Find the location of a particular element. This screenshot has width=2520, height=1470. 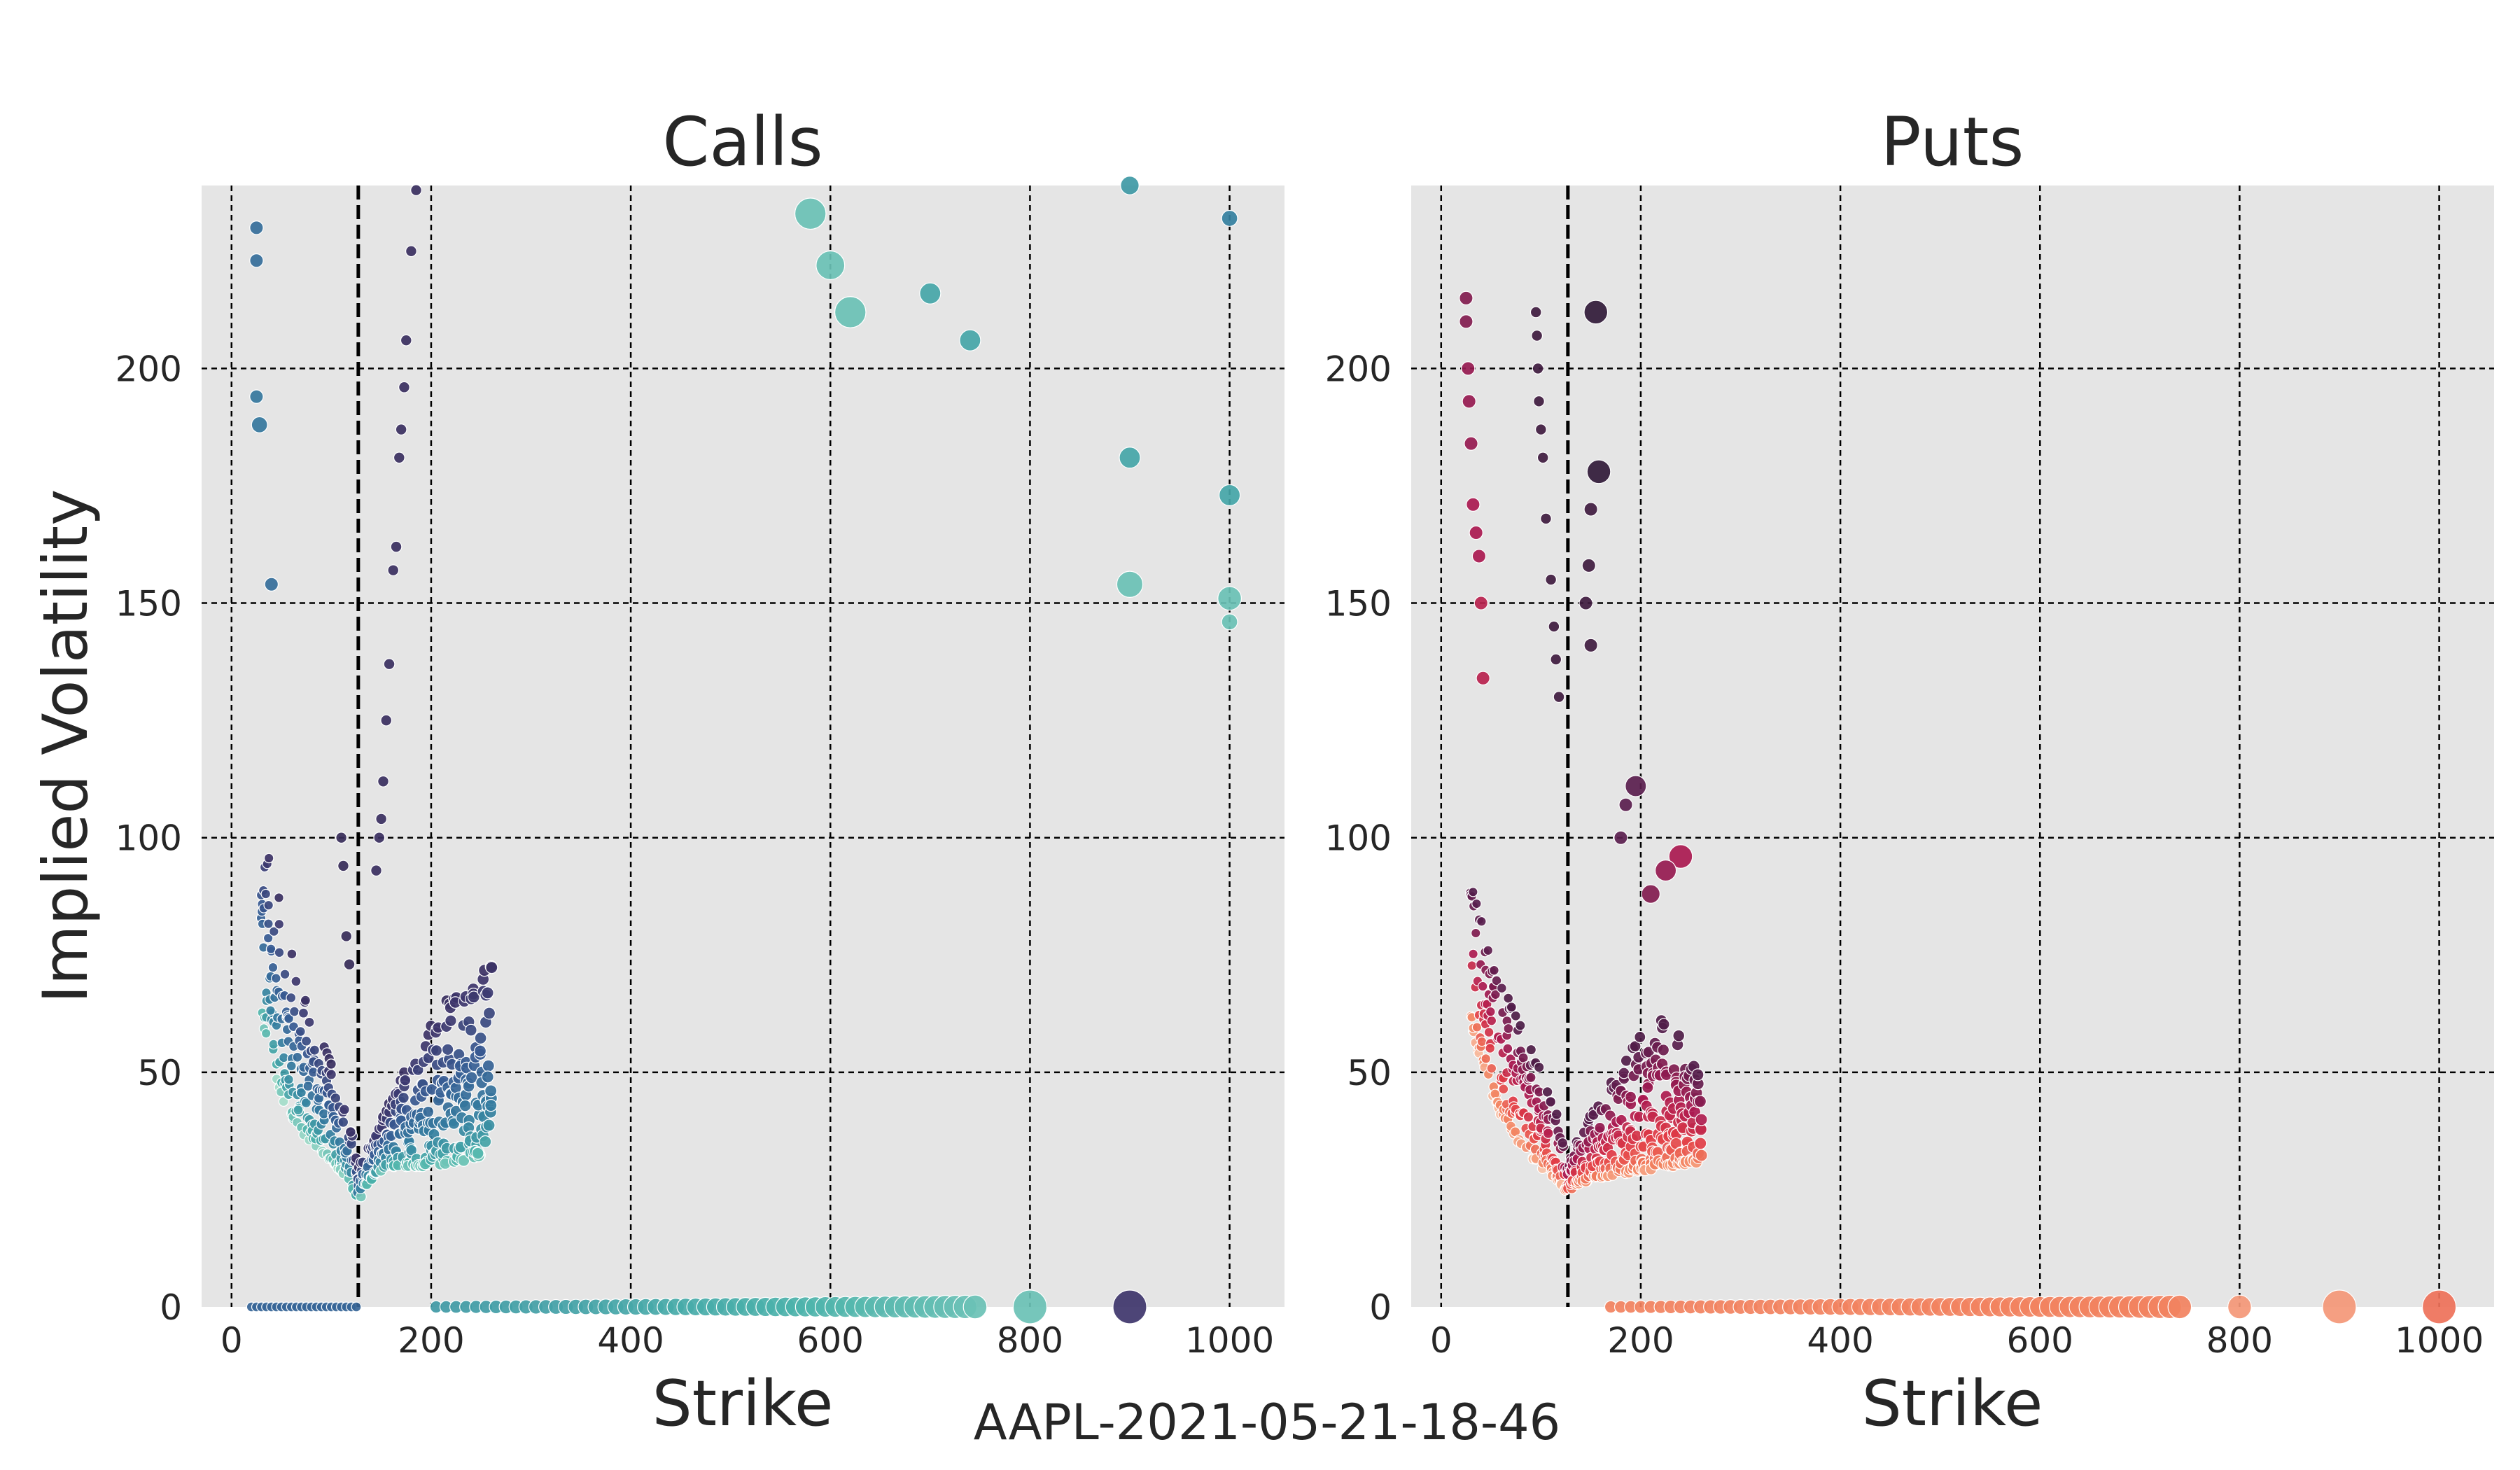

puts-x-axis-label: Strike is located at coordinates (1952, 1404).